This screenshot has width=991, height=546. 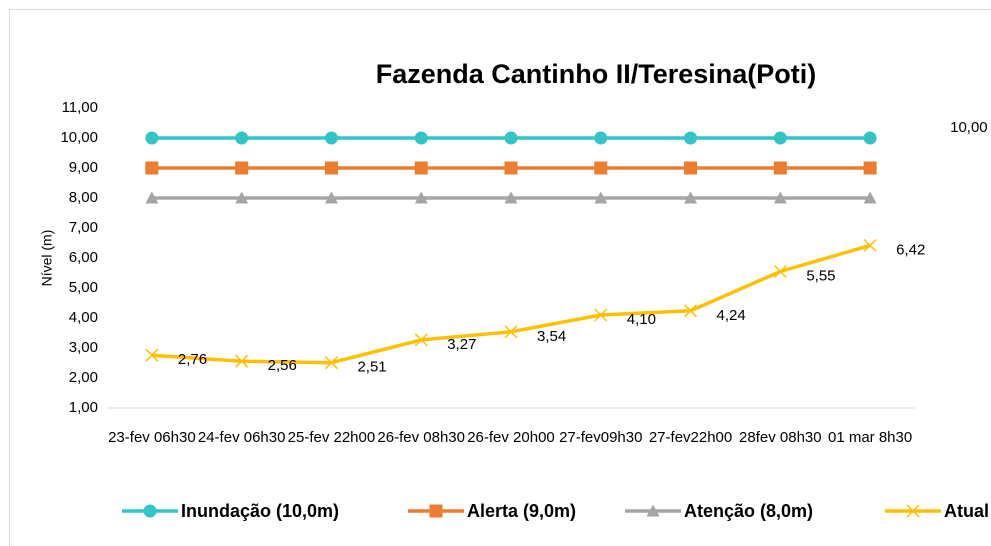 I want to click on data-label: 2,56, so click(x=282, y=365).